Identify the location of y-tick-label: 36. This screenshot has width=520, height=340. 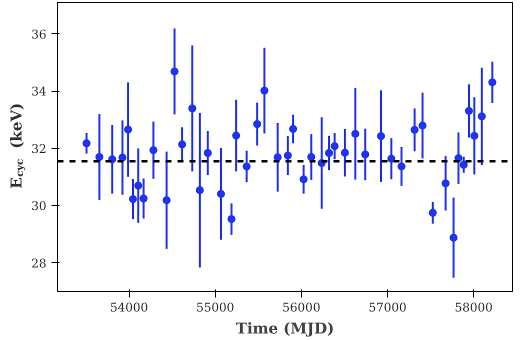
(39, 34).